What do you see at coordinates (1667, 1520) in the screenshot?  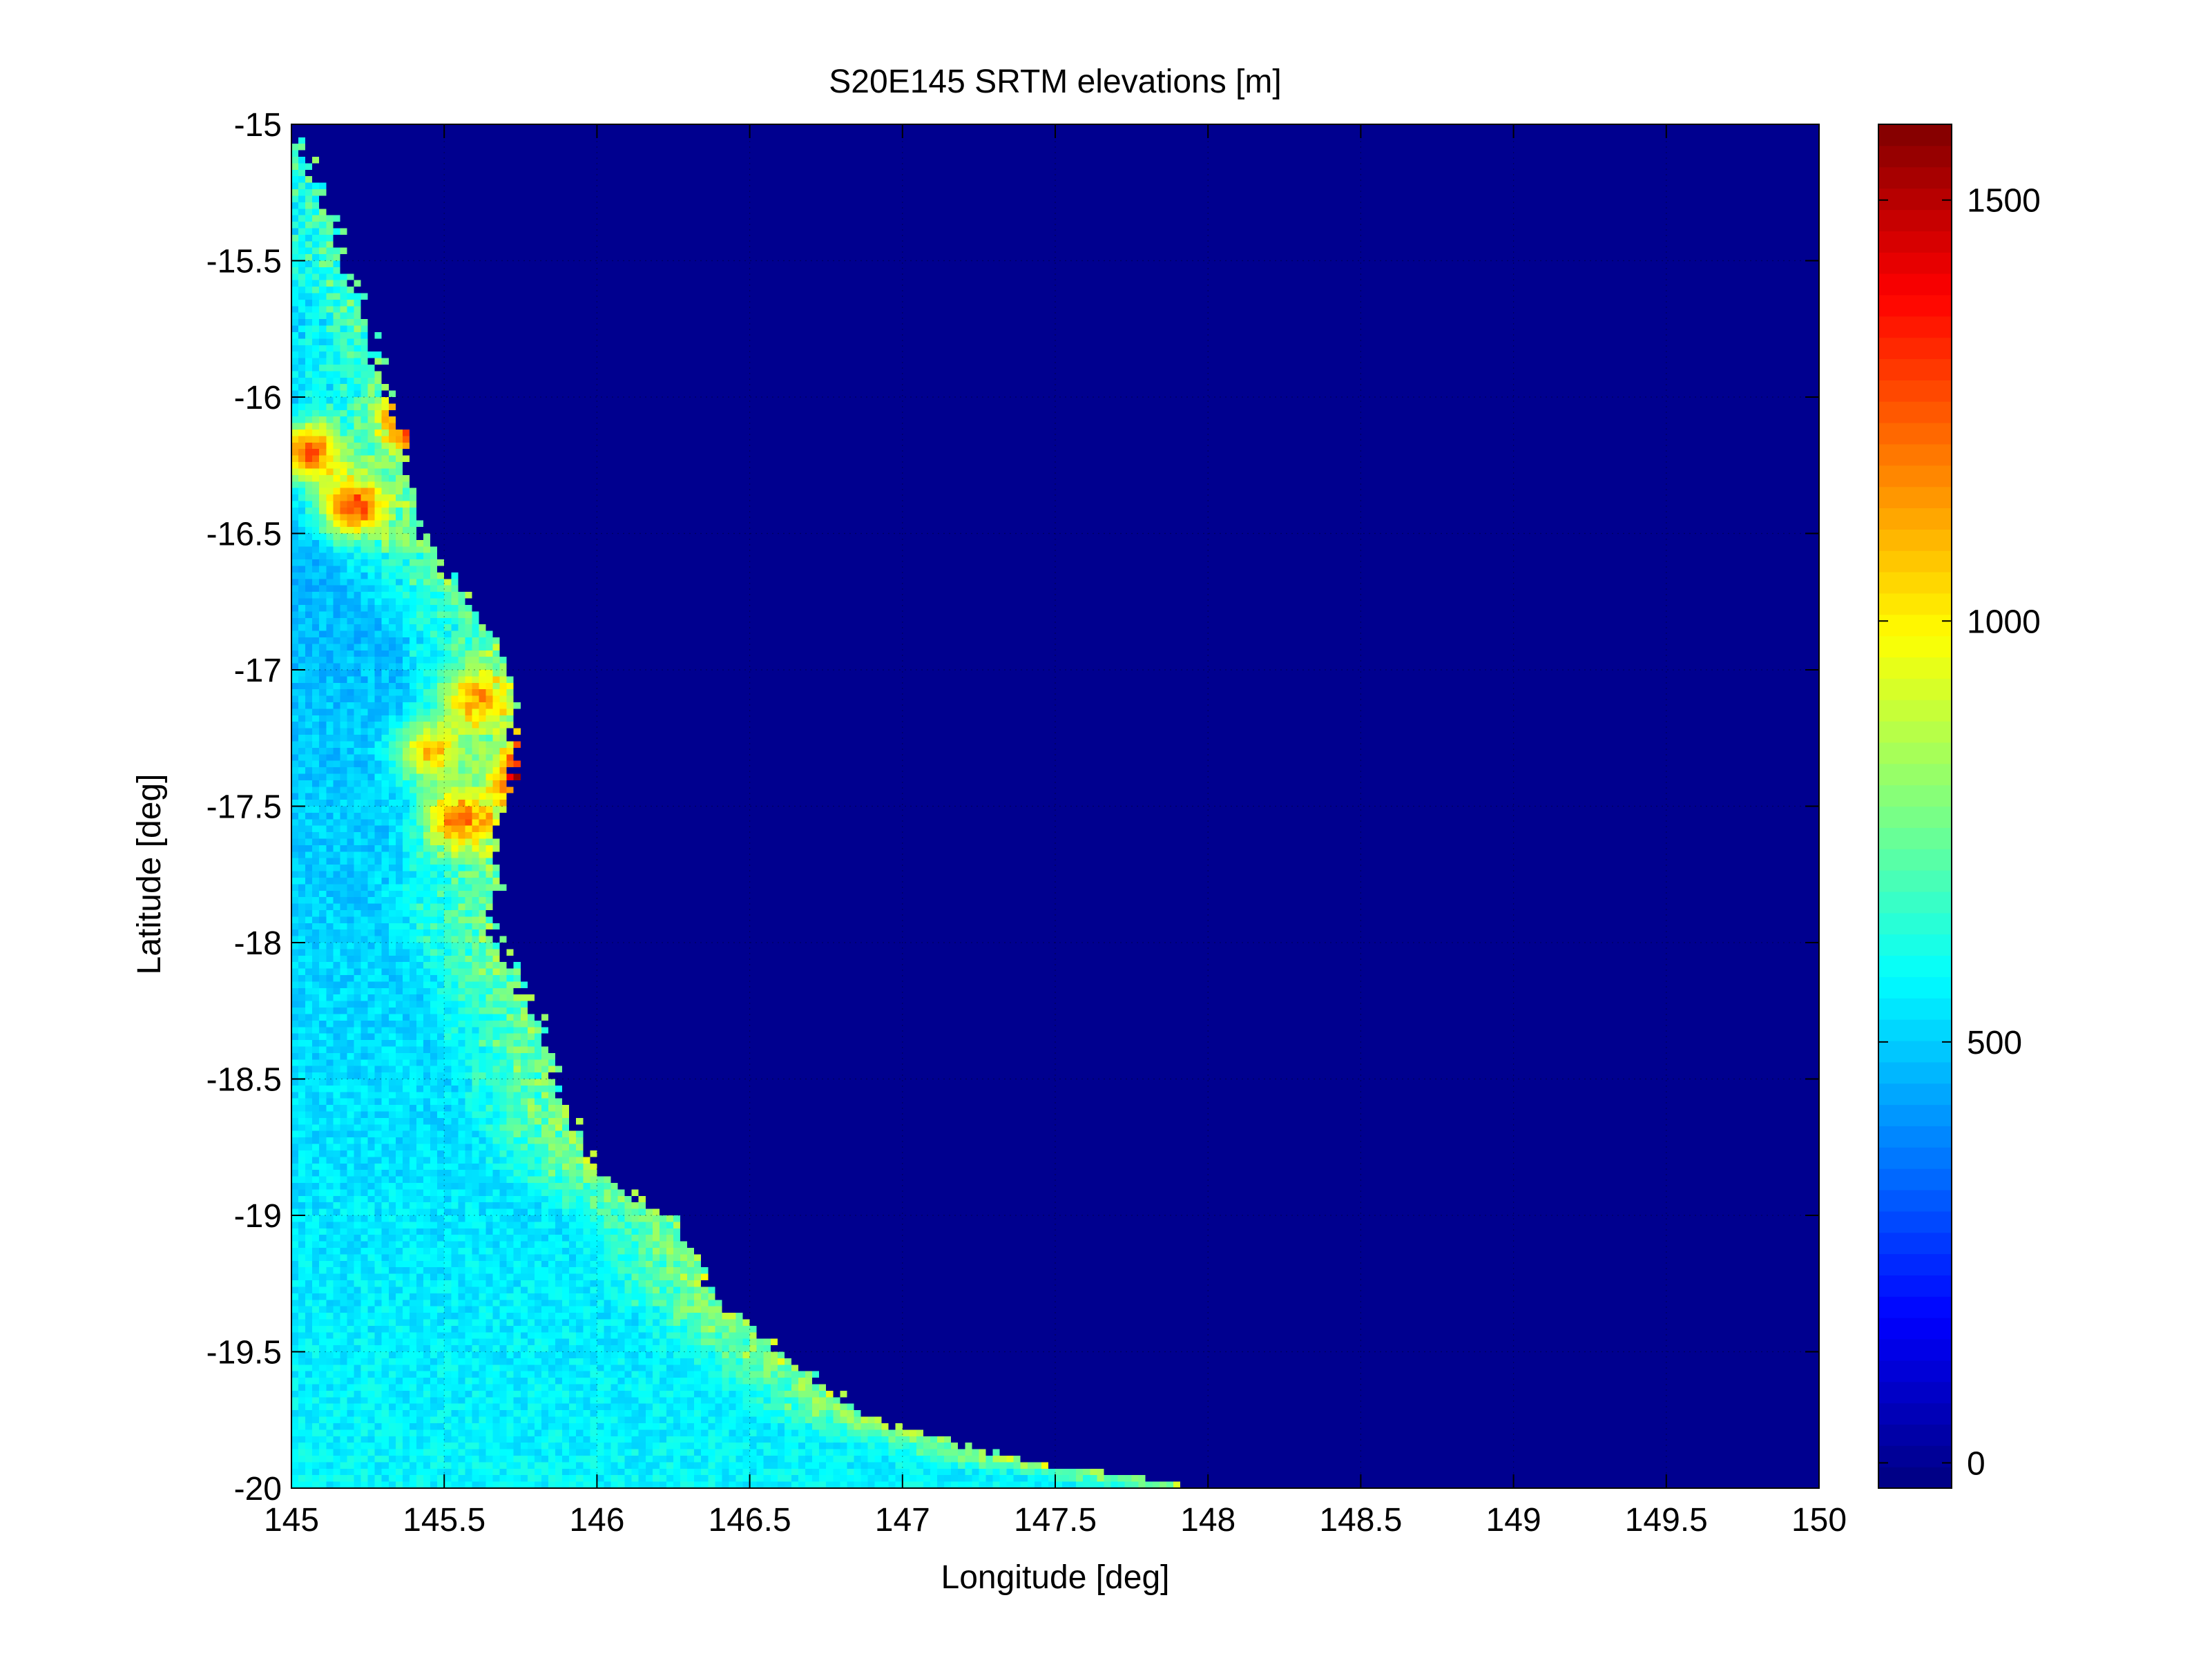 I see `x-tick-label: 149.5` at bounding box center [1667, 1520].